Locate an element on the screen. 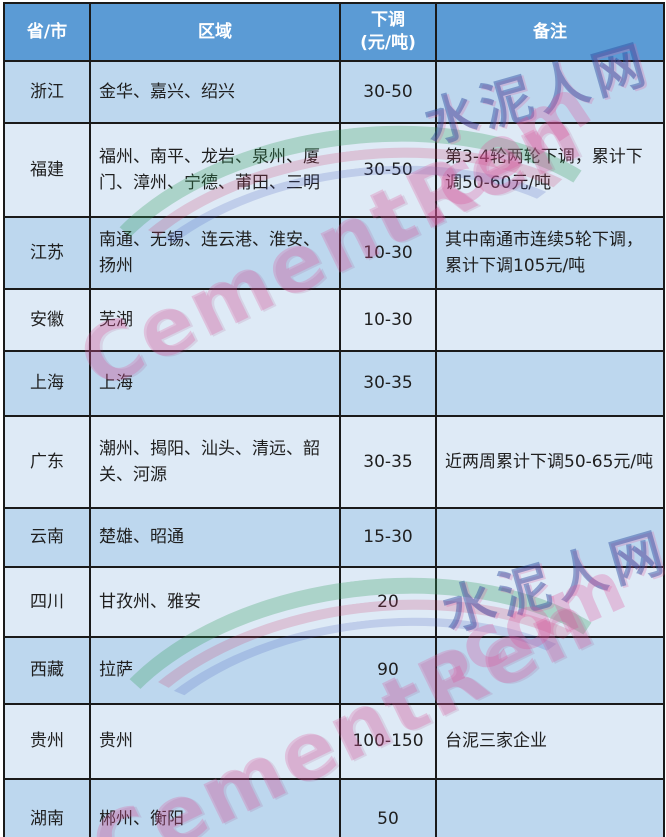 The image size is (666, 837). cell-province: 湖南 is located at coordinates (47, 807).